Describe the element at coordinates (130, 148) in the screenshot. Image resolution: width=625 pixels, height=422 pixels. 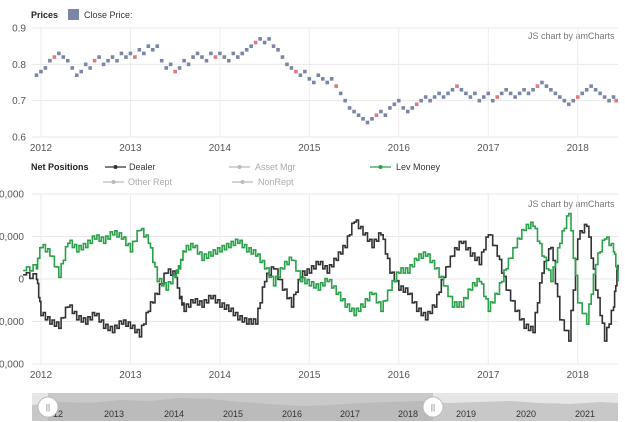
I see `prices-x-tick: 2013` at that location.